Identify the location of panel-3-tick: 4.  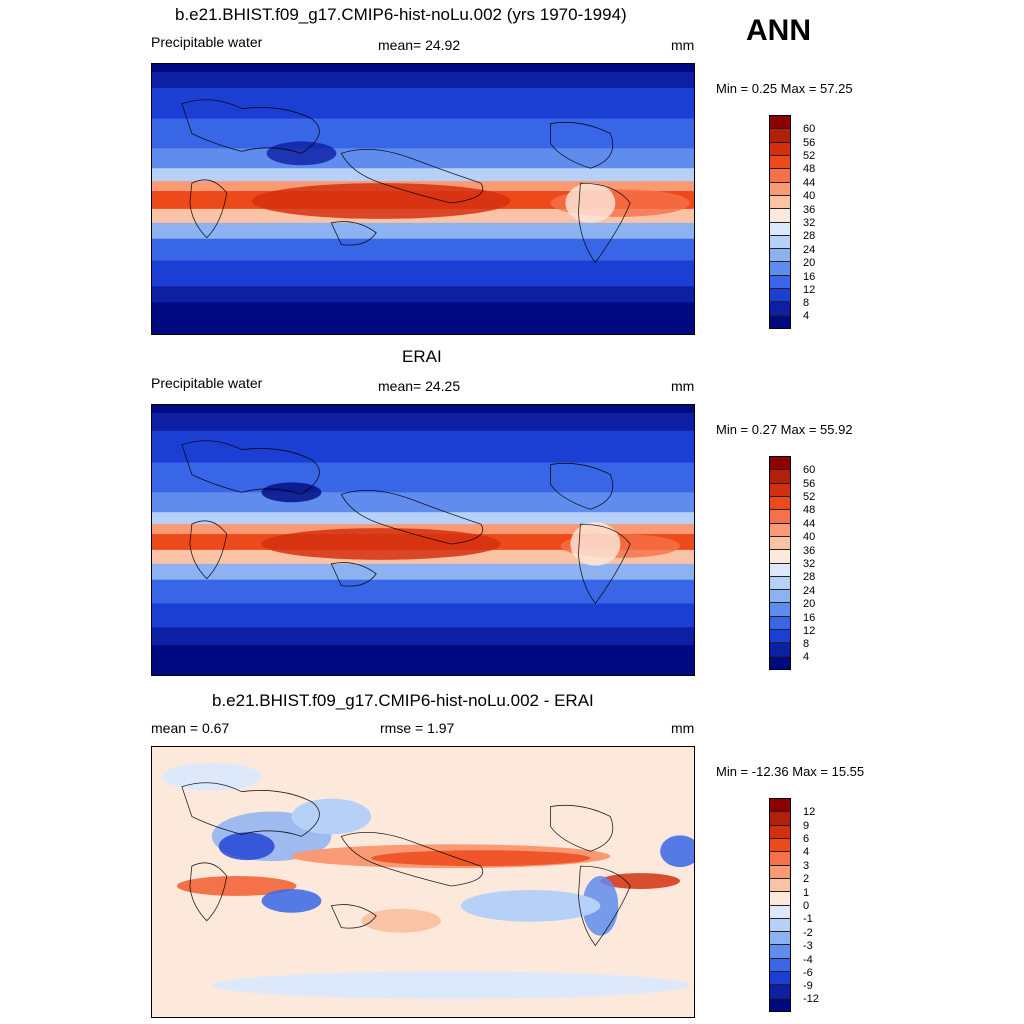
(806, 852).